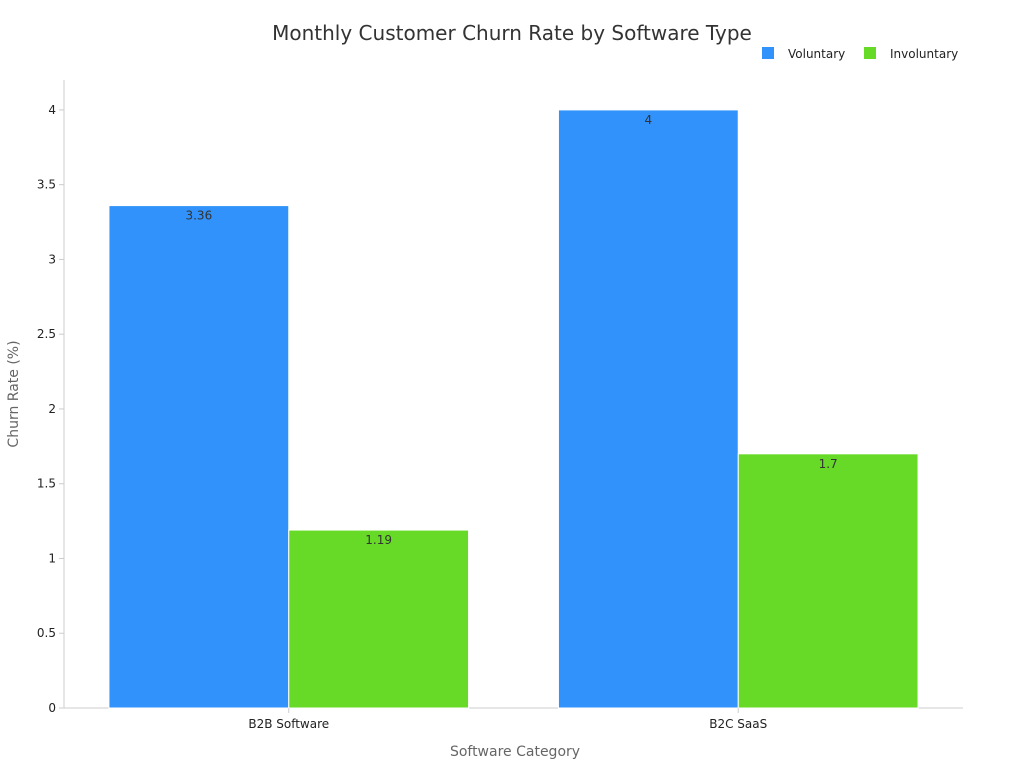 The height and width of the screenshot is (768, 1024). Describe the element at coordinates (860, 54) in the screenshot. I see `legend: Voluntary Involuntary` at that location.